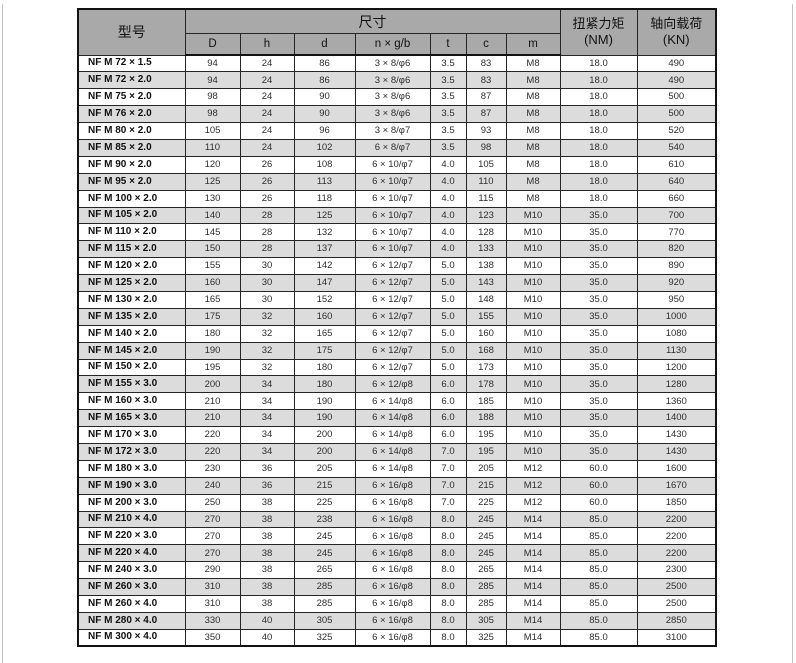 The width and height of the screenshot is (796, 663). I want to click on value-cell: 1280, so click(676, 384).